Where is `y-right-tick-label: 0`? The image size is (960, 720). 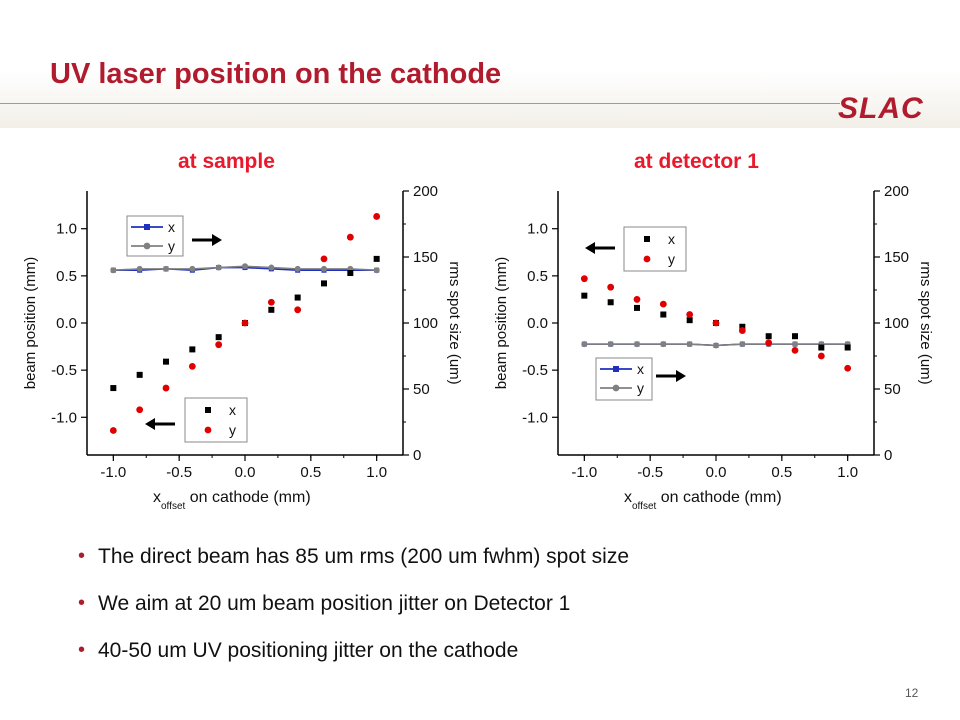 y-right-tick-label: 0 is located at coordinates (888, 455).